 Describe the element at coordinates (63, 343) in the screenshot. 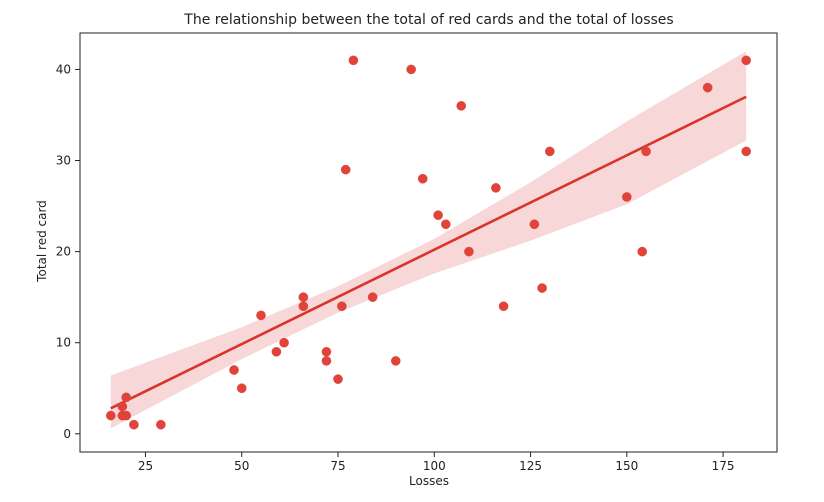

I see `y-tick-label-10: 10` at that location.